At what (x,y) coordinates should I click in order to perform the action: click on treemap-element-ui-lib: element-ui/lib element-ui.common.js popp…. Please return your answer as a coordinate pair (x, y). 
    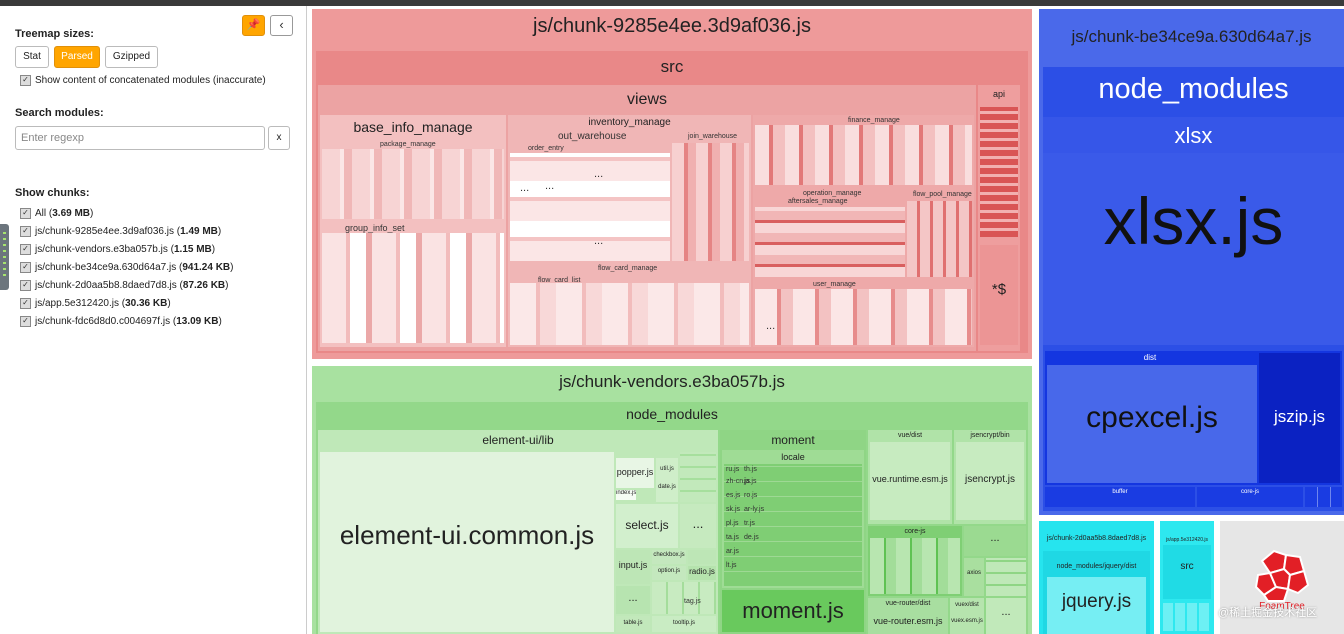
    Looking at the image, I should click on (518, 532).